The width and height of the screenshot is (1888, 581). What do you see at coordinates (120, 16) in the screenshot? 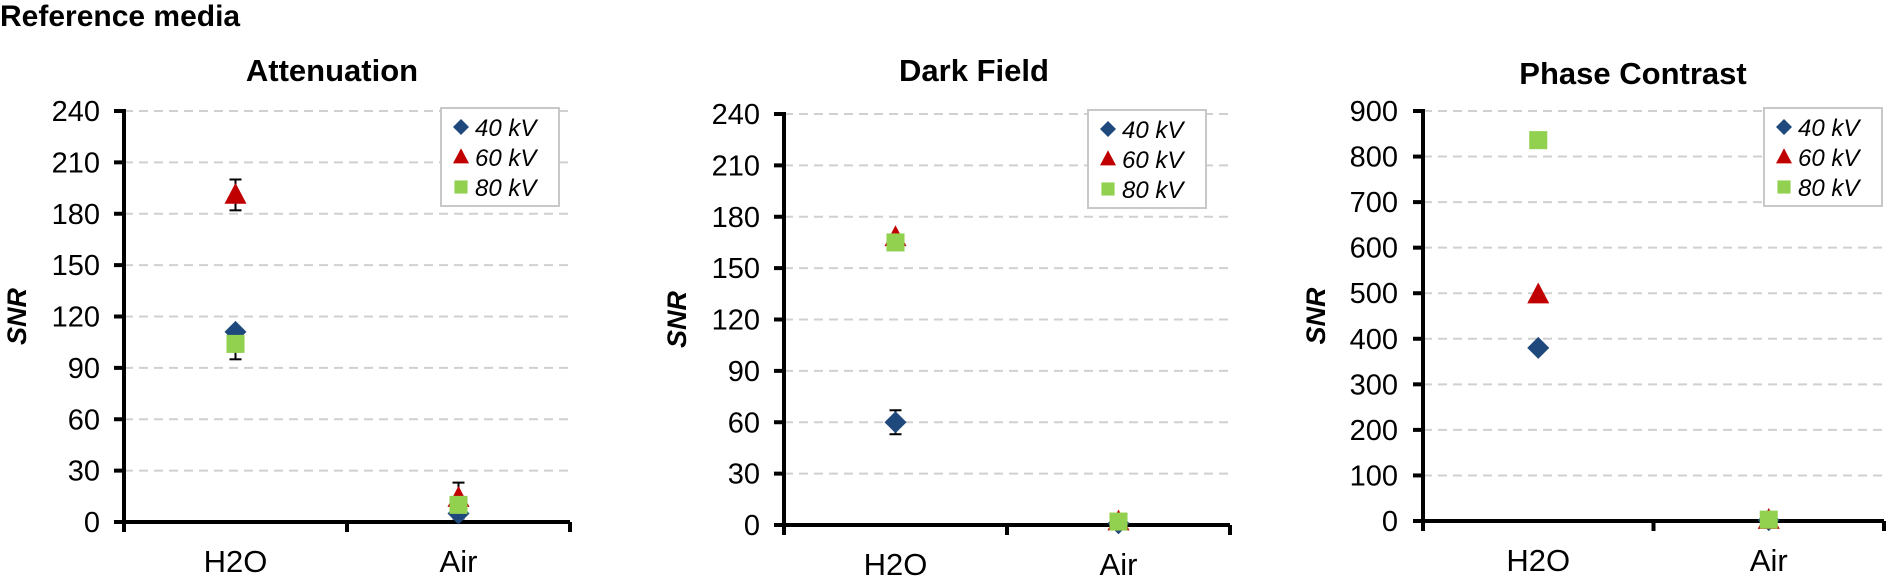
I see `figure-title: Reference media` at bounding box center [120, 16].